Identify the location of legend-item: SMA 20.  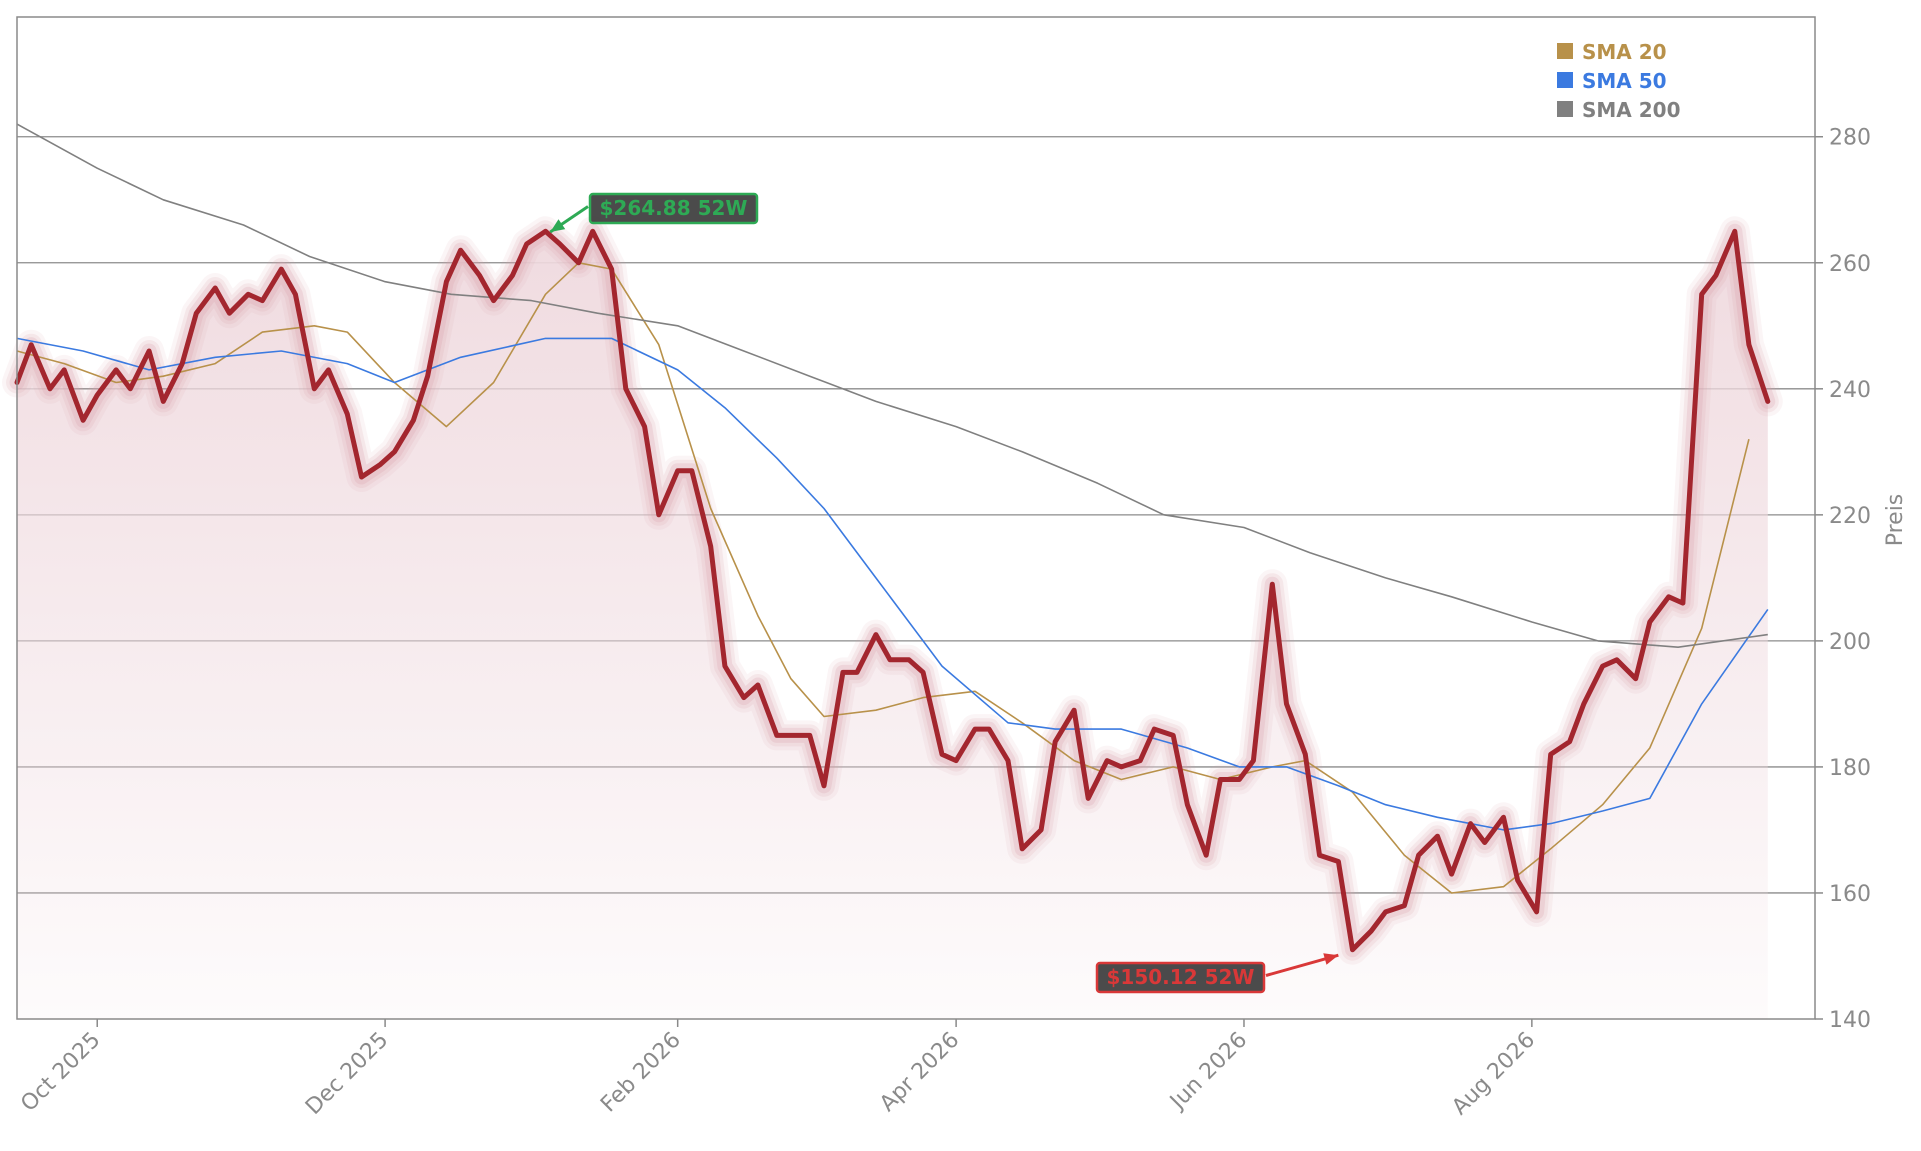
(1624, 52).